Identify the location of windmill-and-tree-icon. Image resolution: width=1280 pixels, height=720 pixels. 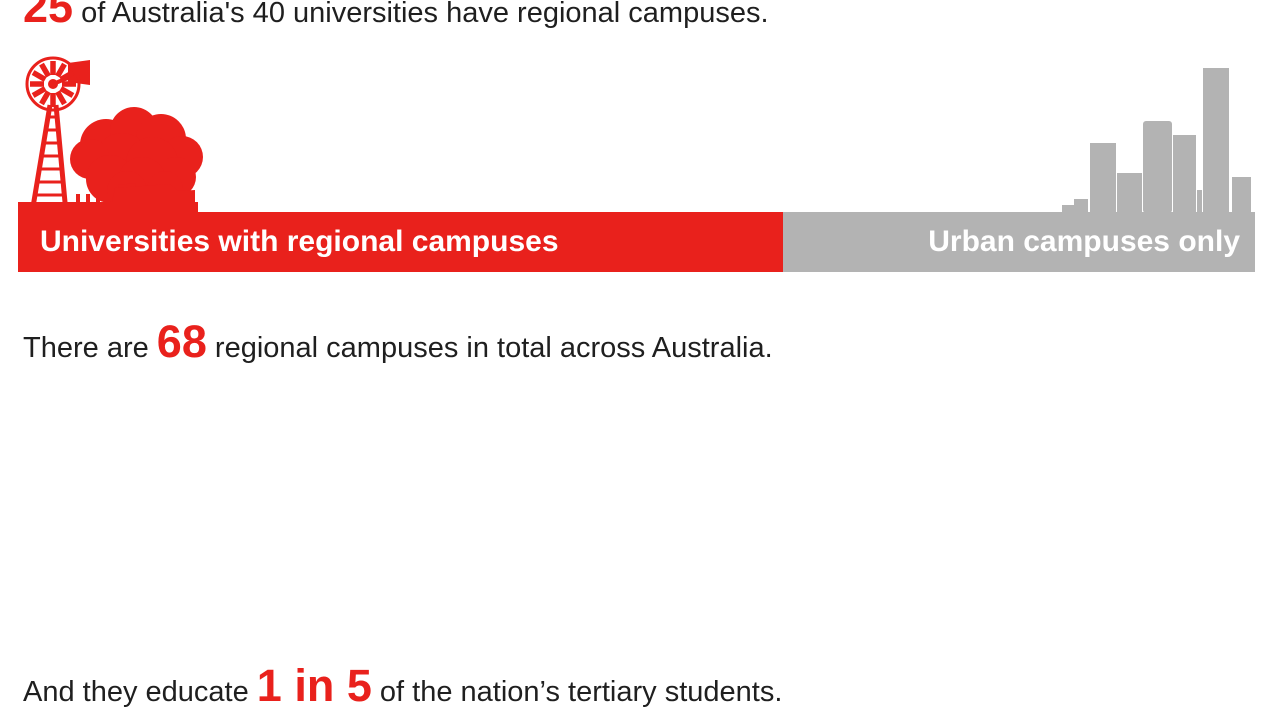
(110, 134).